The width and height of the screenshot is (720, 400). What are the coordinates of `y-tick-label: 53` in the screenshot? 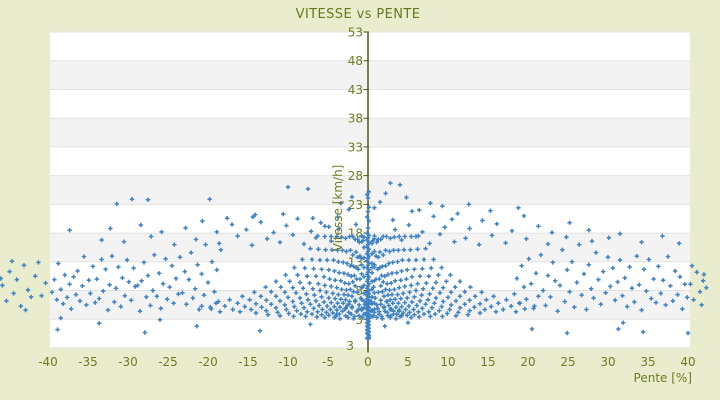 It's located at (355, 33).